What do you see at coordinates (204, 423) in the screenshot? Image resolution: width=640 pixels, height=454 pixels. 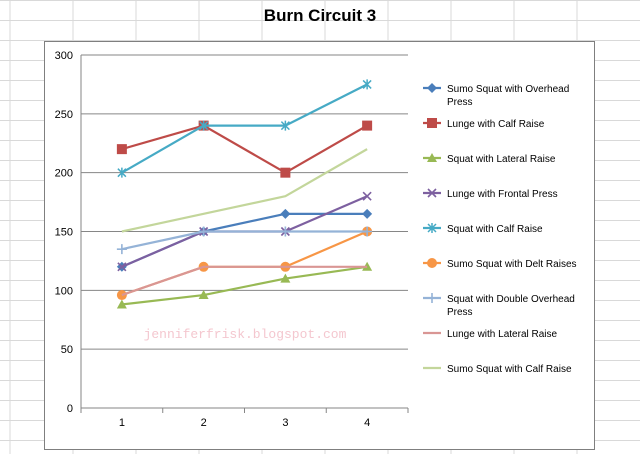 I see `x-tick-label: 2` at bounding box center [204, 423].